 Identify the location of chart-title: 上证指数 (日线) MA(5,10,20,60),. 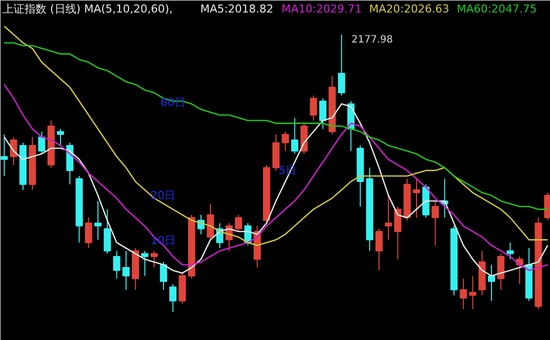
(87, 9).